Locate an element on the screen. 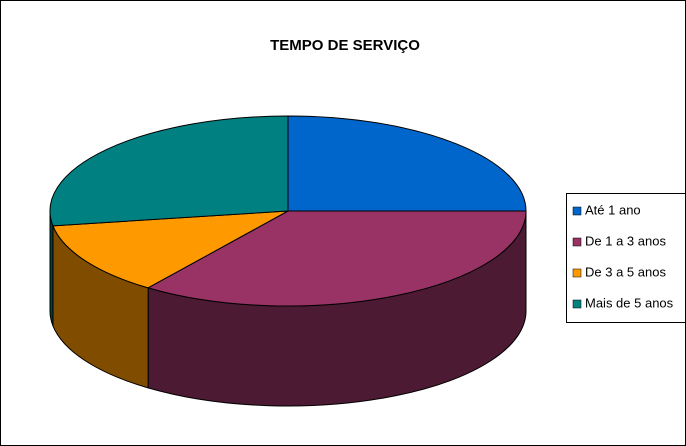 The height and width of the screenshot is (446, 686). legend-label: De 1 a 3 anos is located at coordinates (625, 240).